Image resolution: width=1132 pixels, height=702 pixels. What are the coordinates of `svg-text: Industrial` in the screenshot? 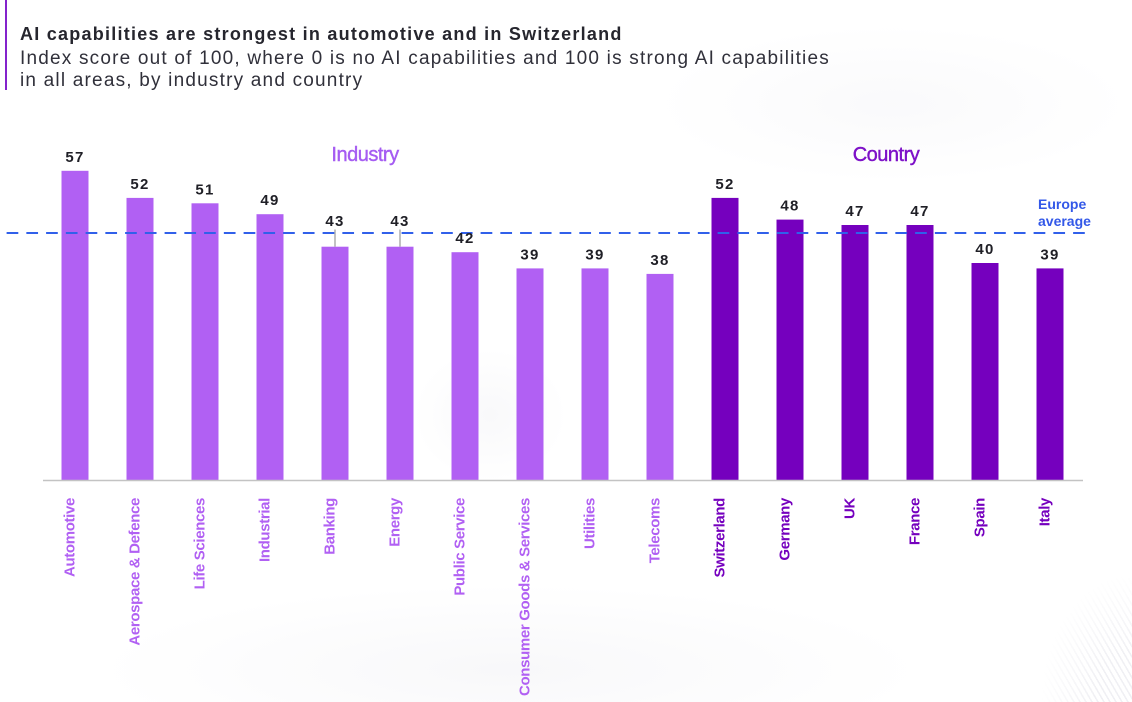 It's located at (265, 530).